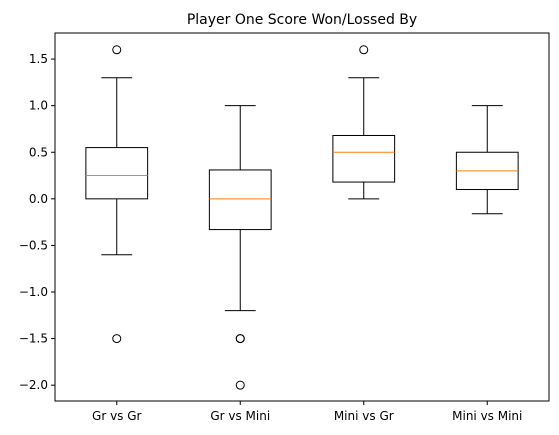 Image resolution: width=559 pixels, height=435 pixels. What do you see at coordinates (38, 152) in the screenshot?
I see `y-tick-label: 0.5` at bounding box center [38, 152].